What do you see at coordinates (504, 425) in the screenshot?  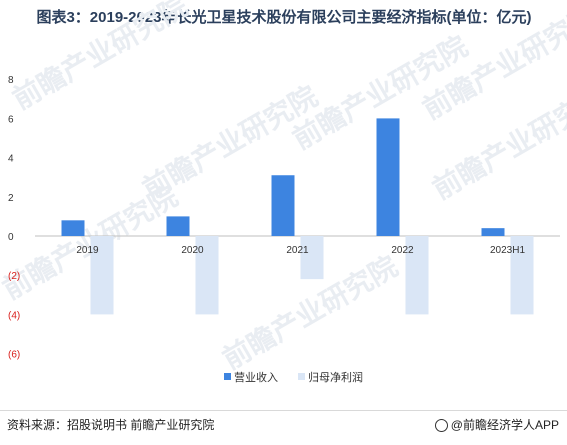 I see `brand-text: @前瞻经济学人APP` at bounding box center [504, 425].